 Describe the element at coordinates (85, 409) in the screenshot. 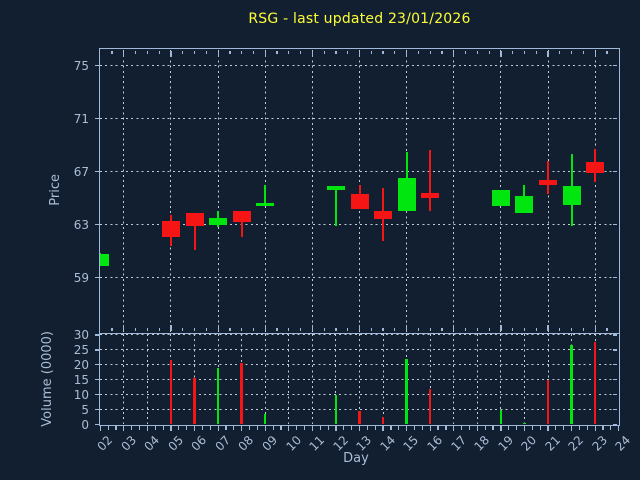

I see `volume-tick-label: 5` at that location.